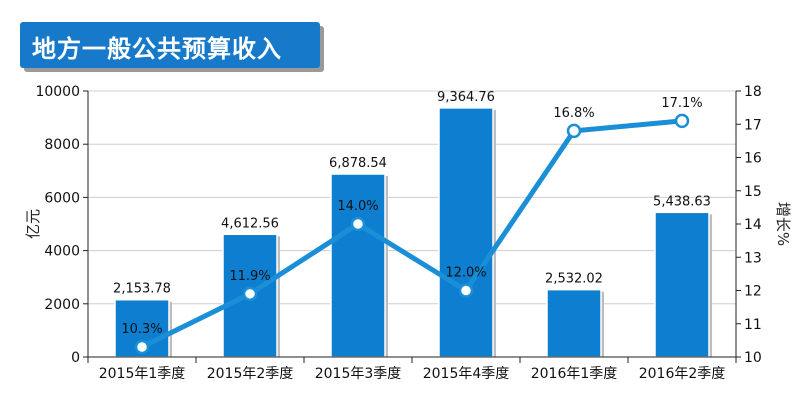 The image size is (800, 400). Describe the element at coordinates (783, 224) in the screenshot. I see `y2-axis-label: 增长%` at that location.